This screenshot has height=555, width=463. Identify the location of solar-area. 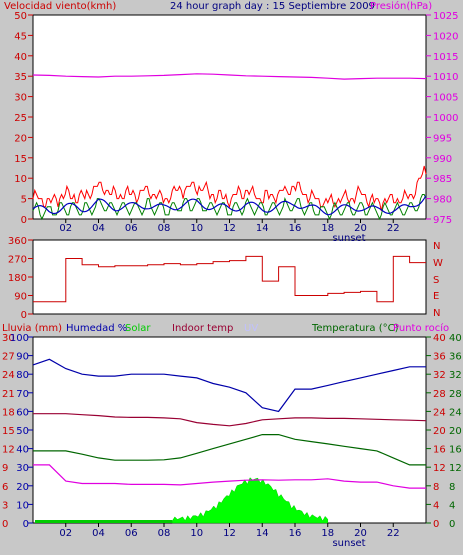
(250, 500).